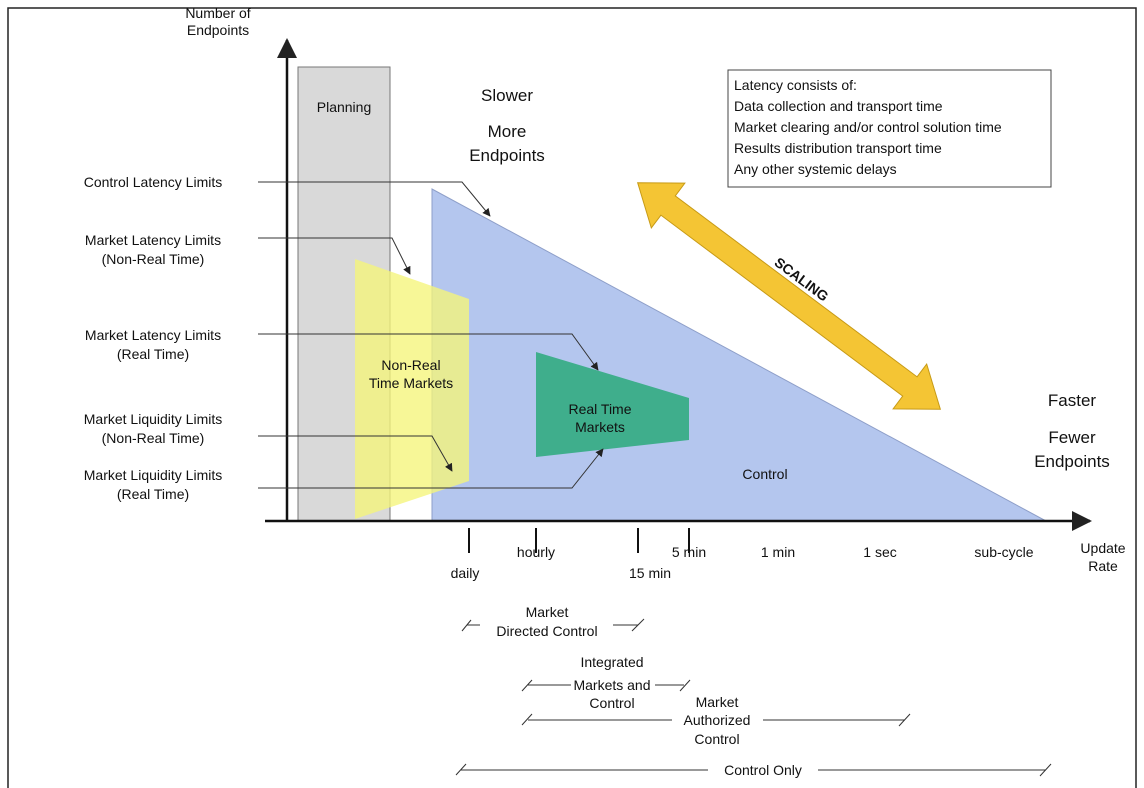 Image resolution: width=1144 pixels, height=788 pixels. I want to click on market-latency-nrt-label-line2: (Non-Real Time), so click(153, 259).